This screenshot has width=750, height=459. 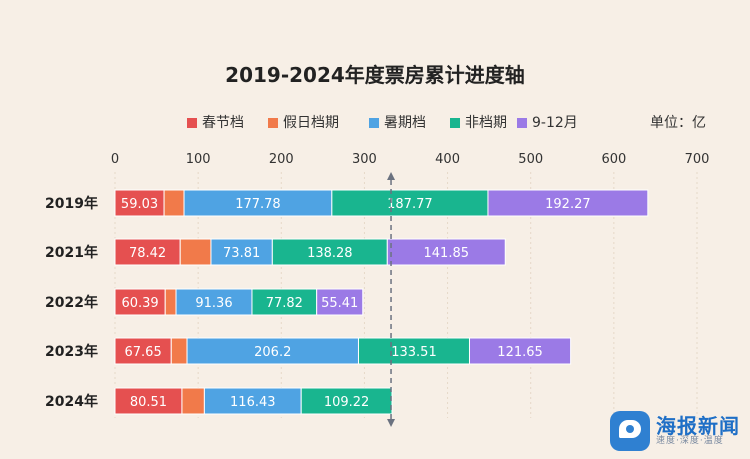 What do you see at coordinates (405, 123) in the screenshot?
I see `legend-label: 暑期档` at bounding box center [405, 123].